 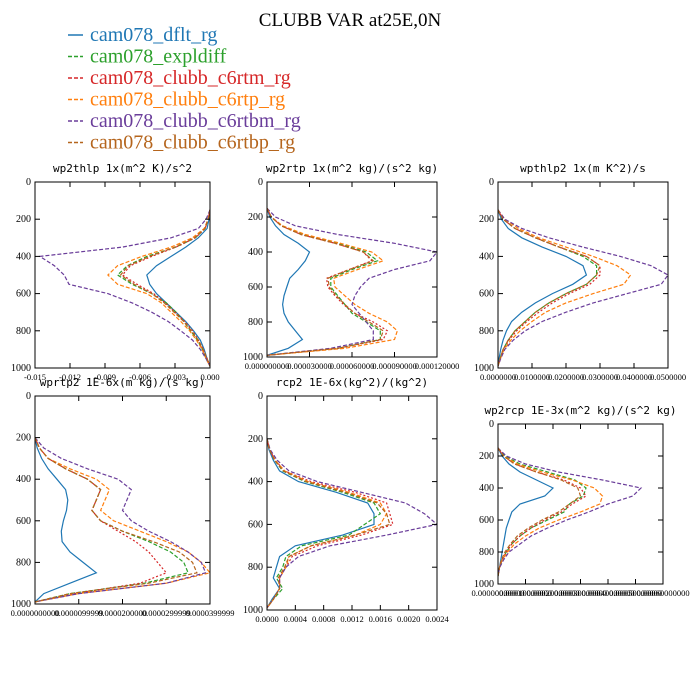 I want to click on x-tick-label: 0.00050000000, so click(x=635, y=593).